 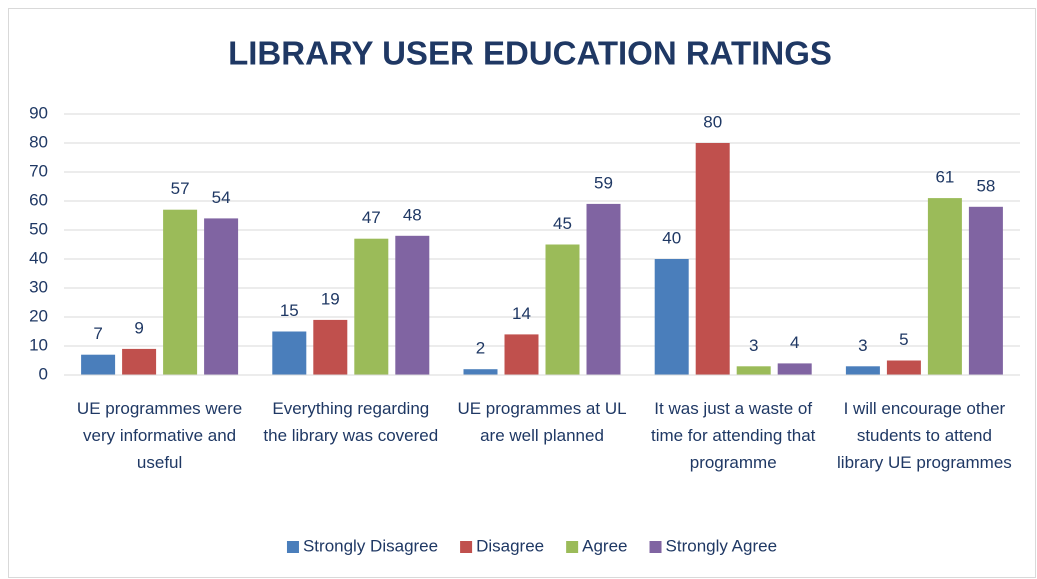 What do you see at coordinates (985, 185) in the screenshot?
I see `data-label: 58` at bounding box center [985, 185].